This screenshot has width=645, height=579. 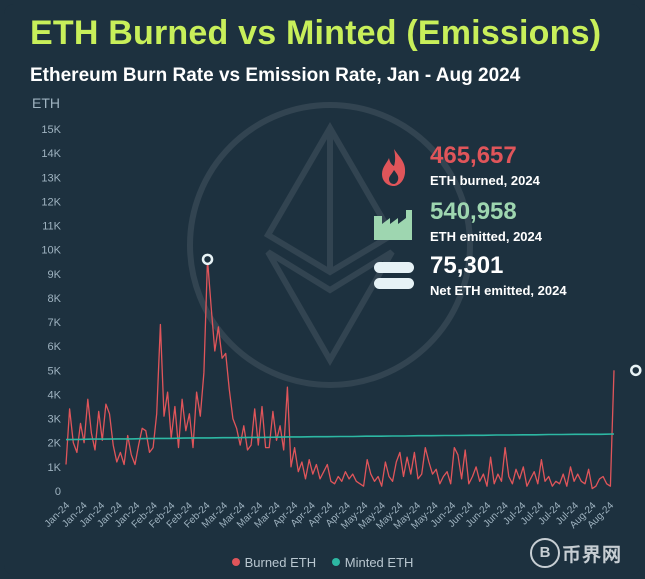 I want to click on legend-minted-dot, so click(x=335, y=562).